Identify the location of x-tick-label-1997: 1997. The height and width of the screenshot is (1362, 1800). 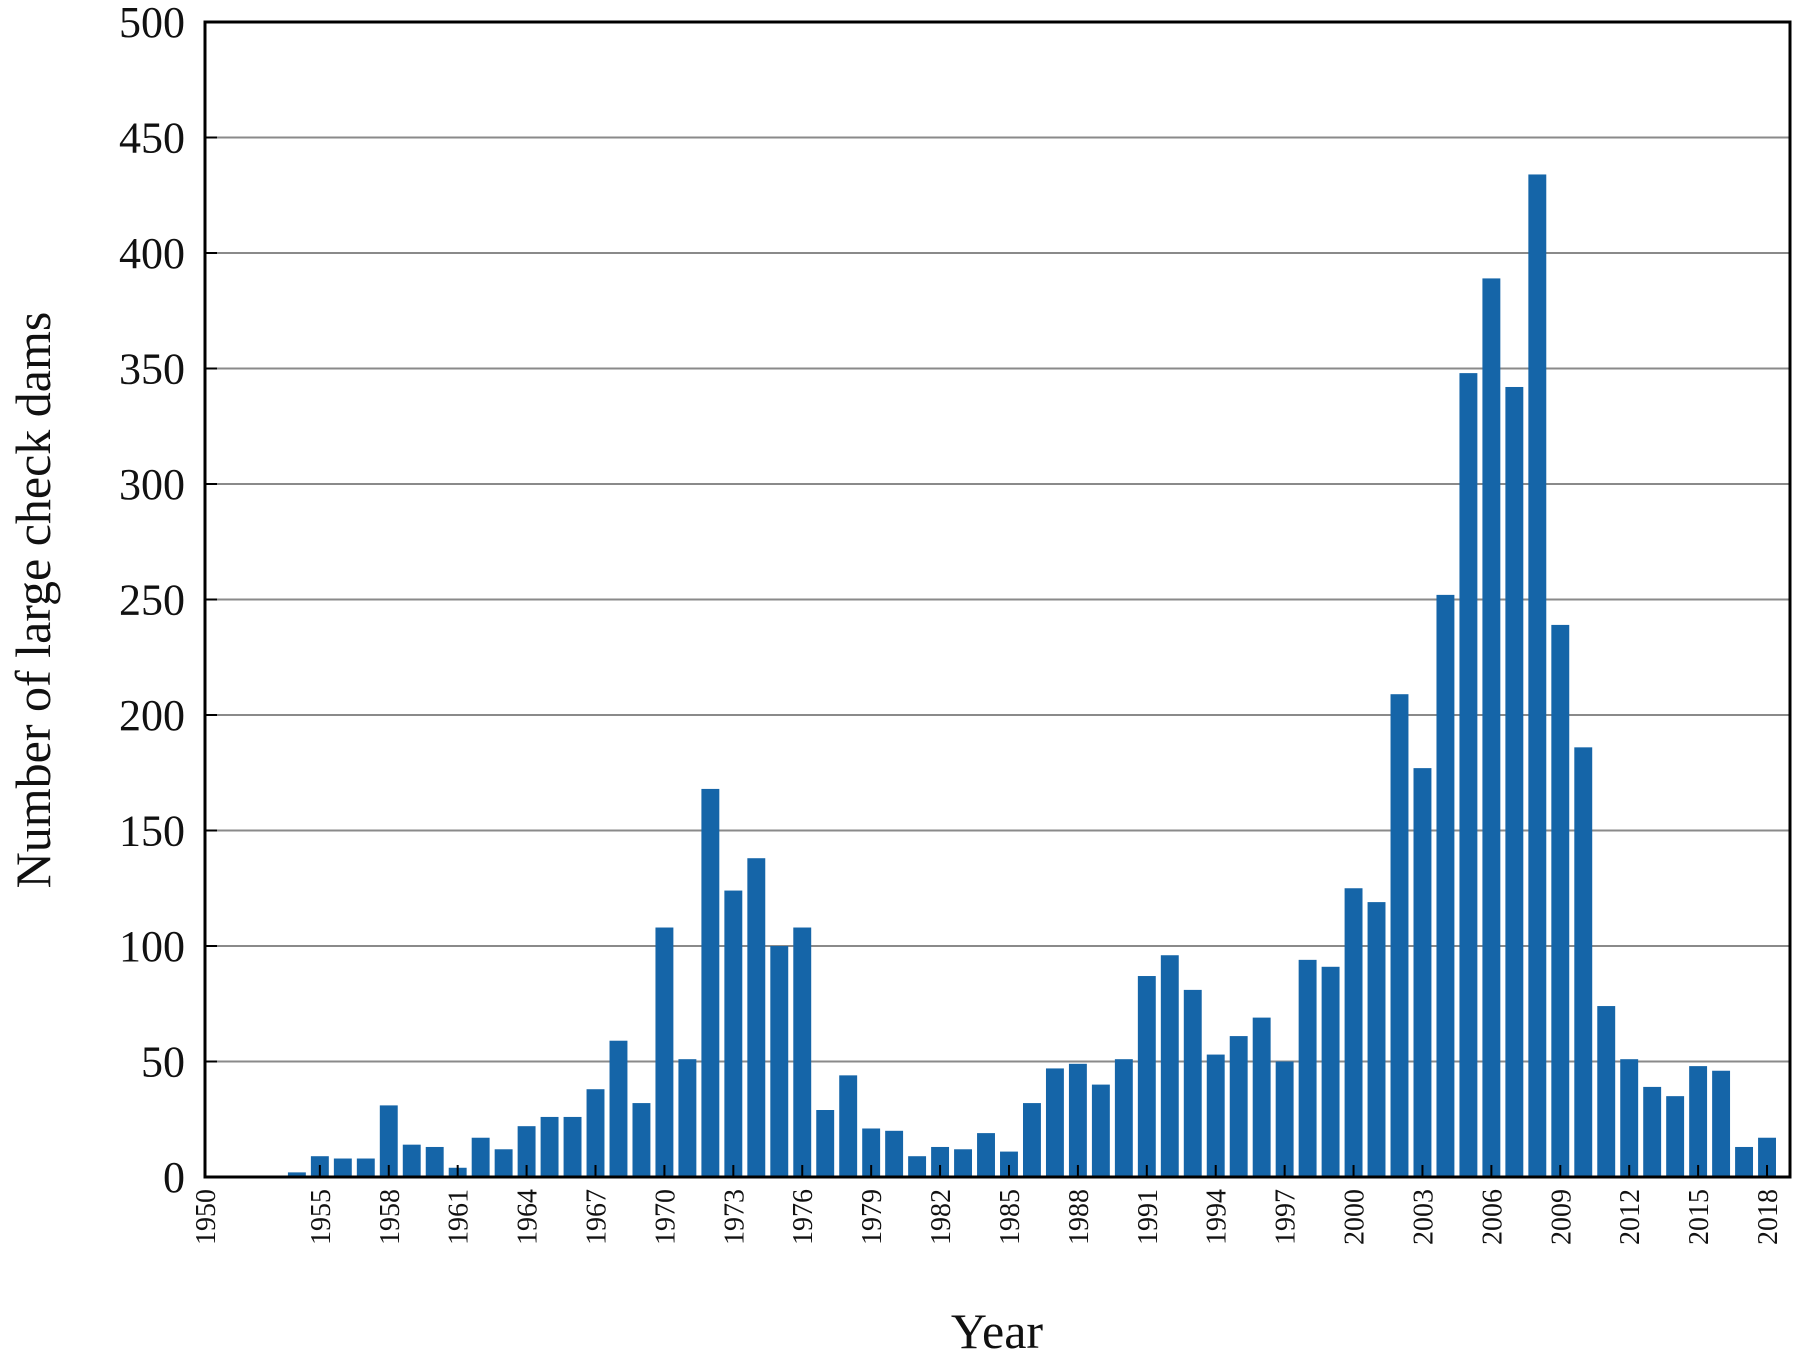
(1286, 1217).